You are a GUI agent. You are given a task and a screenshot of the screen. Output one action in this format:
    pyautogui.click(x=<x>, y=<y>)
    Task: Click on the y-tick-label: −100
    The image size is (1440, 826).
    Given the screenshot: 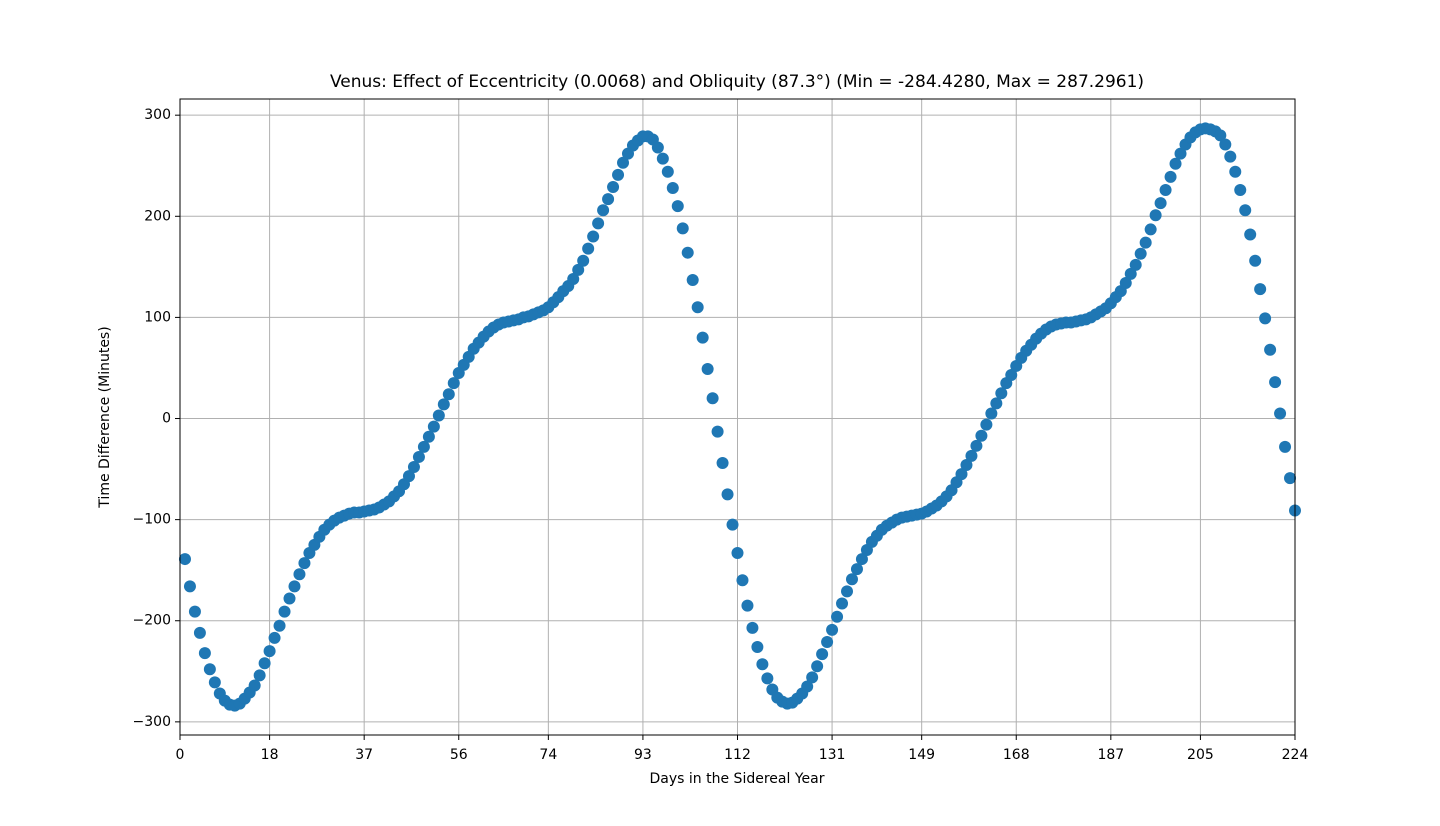 What is the action you would take?
    pyautogui.click(x=152, y=520)
    